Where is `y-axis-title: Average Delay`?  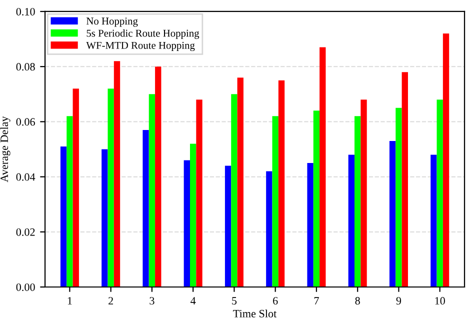
y-axis-title: Average Delay is located at coordinates (5, 149).